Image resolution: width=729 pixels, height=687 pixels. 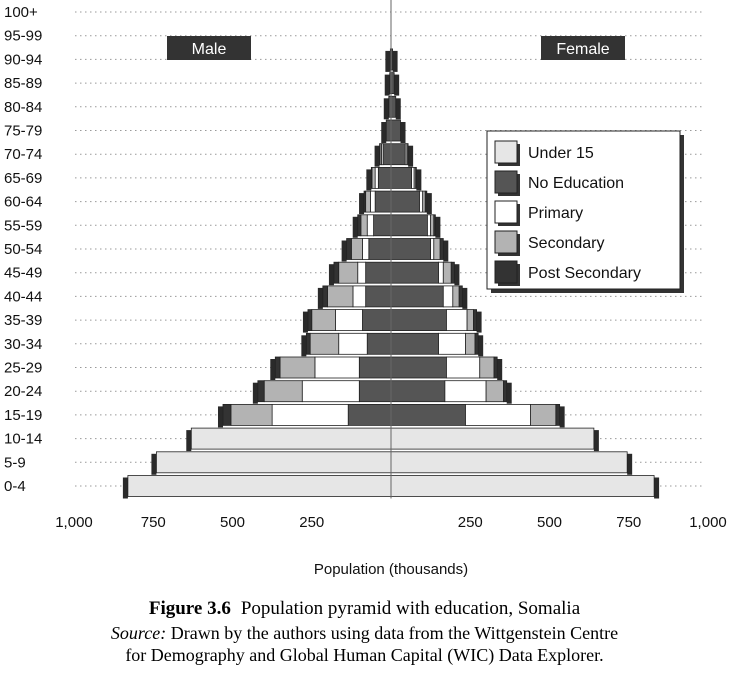 What do you see at coordinates (23, 296) in the screenshot?
I see `age-label: 40-44` at bounding box center [23, 296].